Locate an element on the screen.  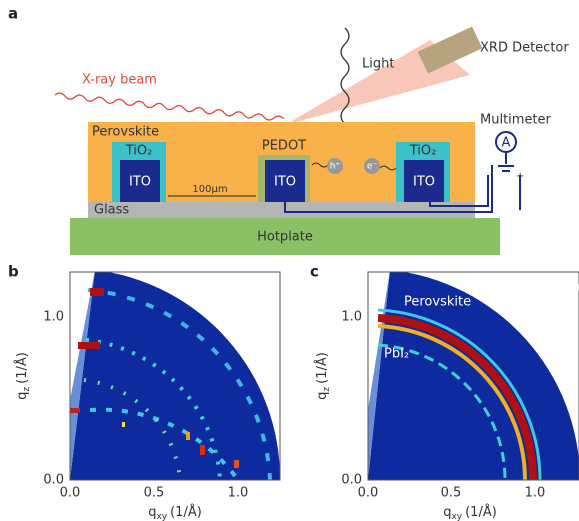
detector is located at coordinates (450, 50).